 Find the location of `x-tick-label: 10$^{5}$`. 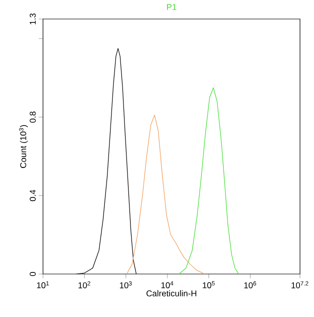

x-tick-label: 10$^{5}$ is located at coordinates (208, 284).